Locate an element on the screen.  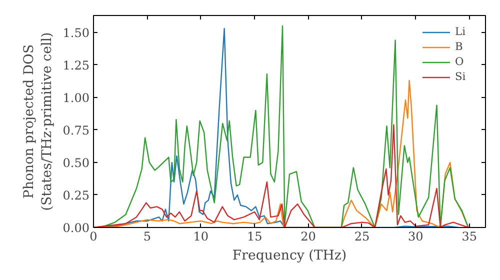
x-tick-label: 25 is located at coordinates (362, 237).